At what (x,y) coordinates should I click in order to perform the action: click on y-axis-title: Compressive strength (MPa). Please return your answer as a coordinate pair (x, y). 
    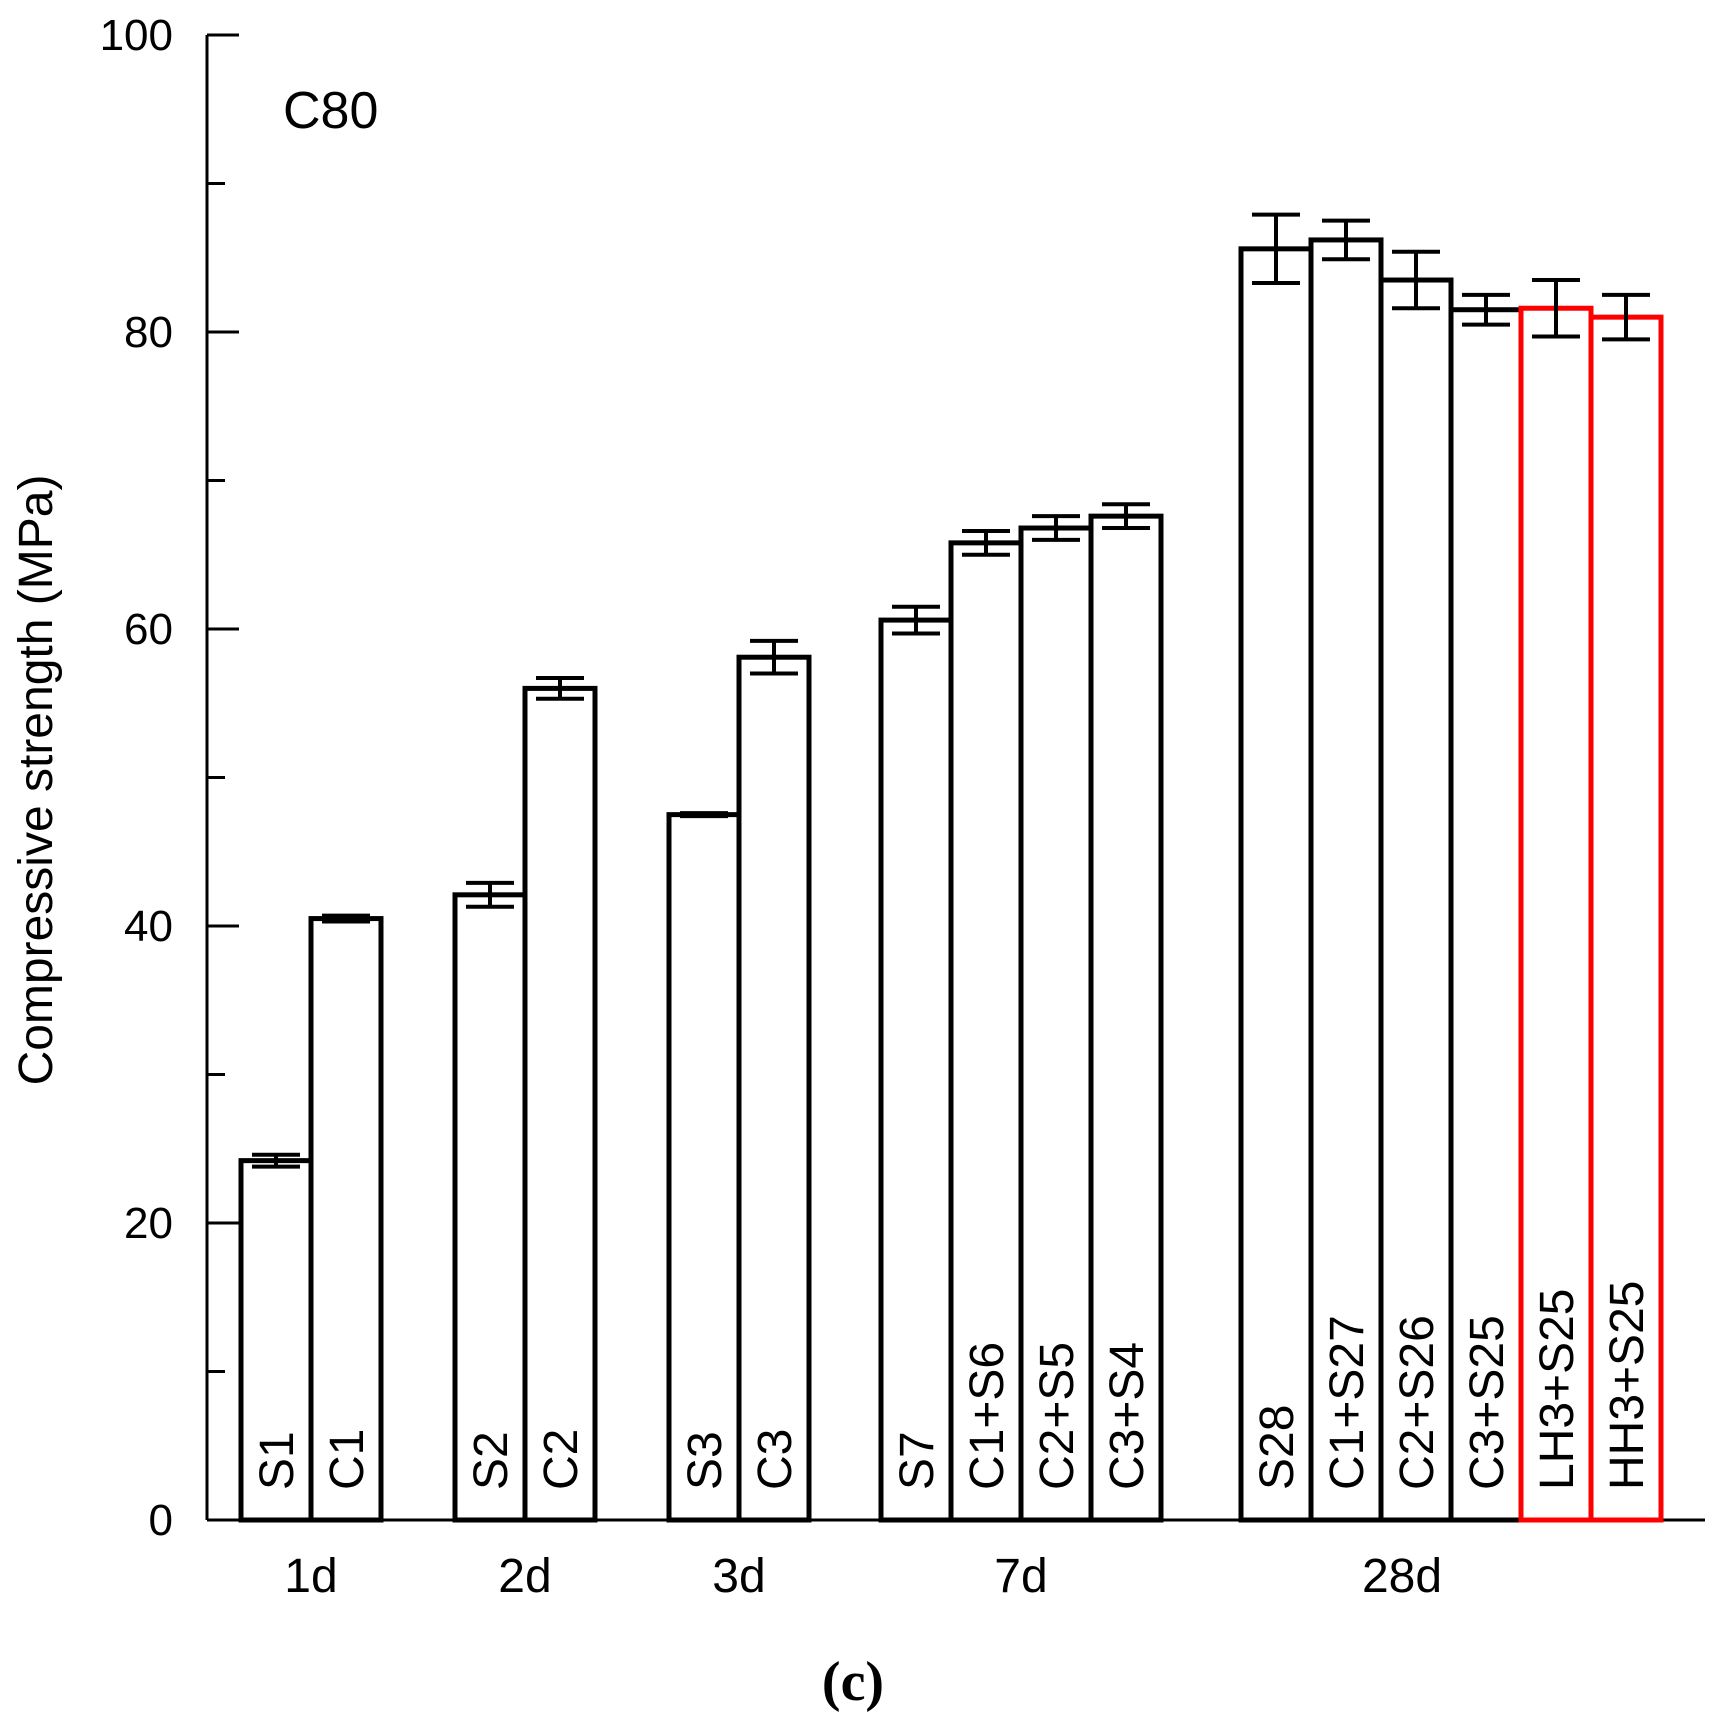
    Looking at the image, I should click on (36, 780).